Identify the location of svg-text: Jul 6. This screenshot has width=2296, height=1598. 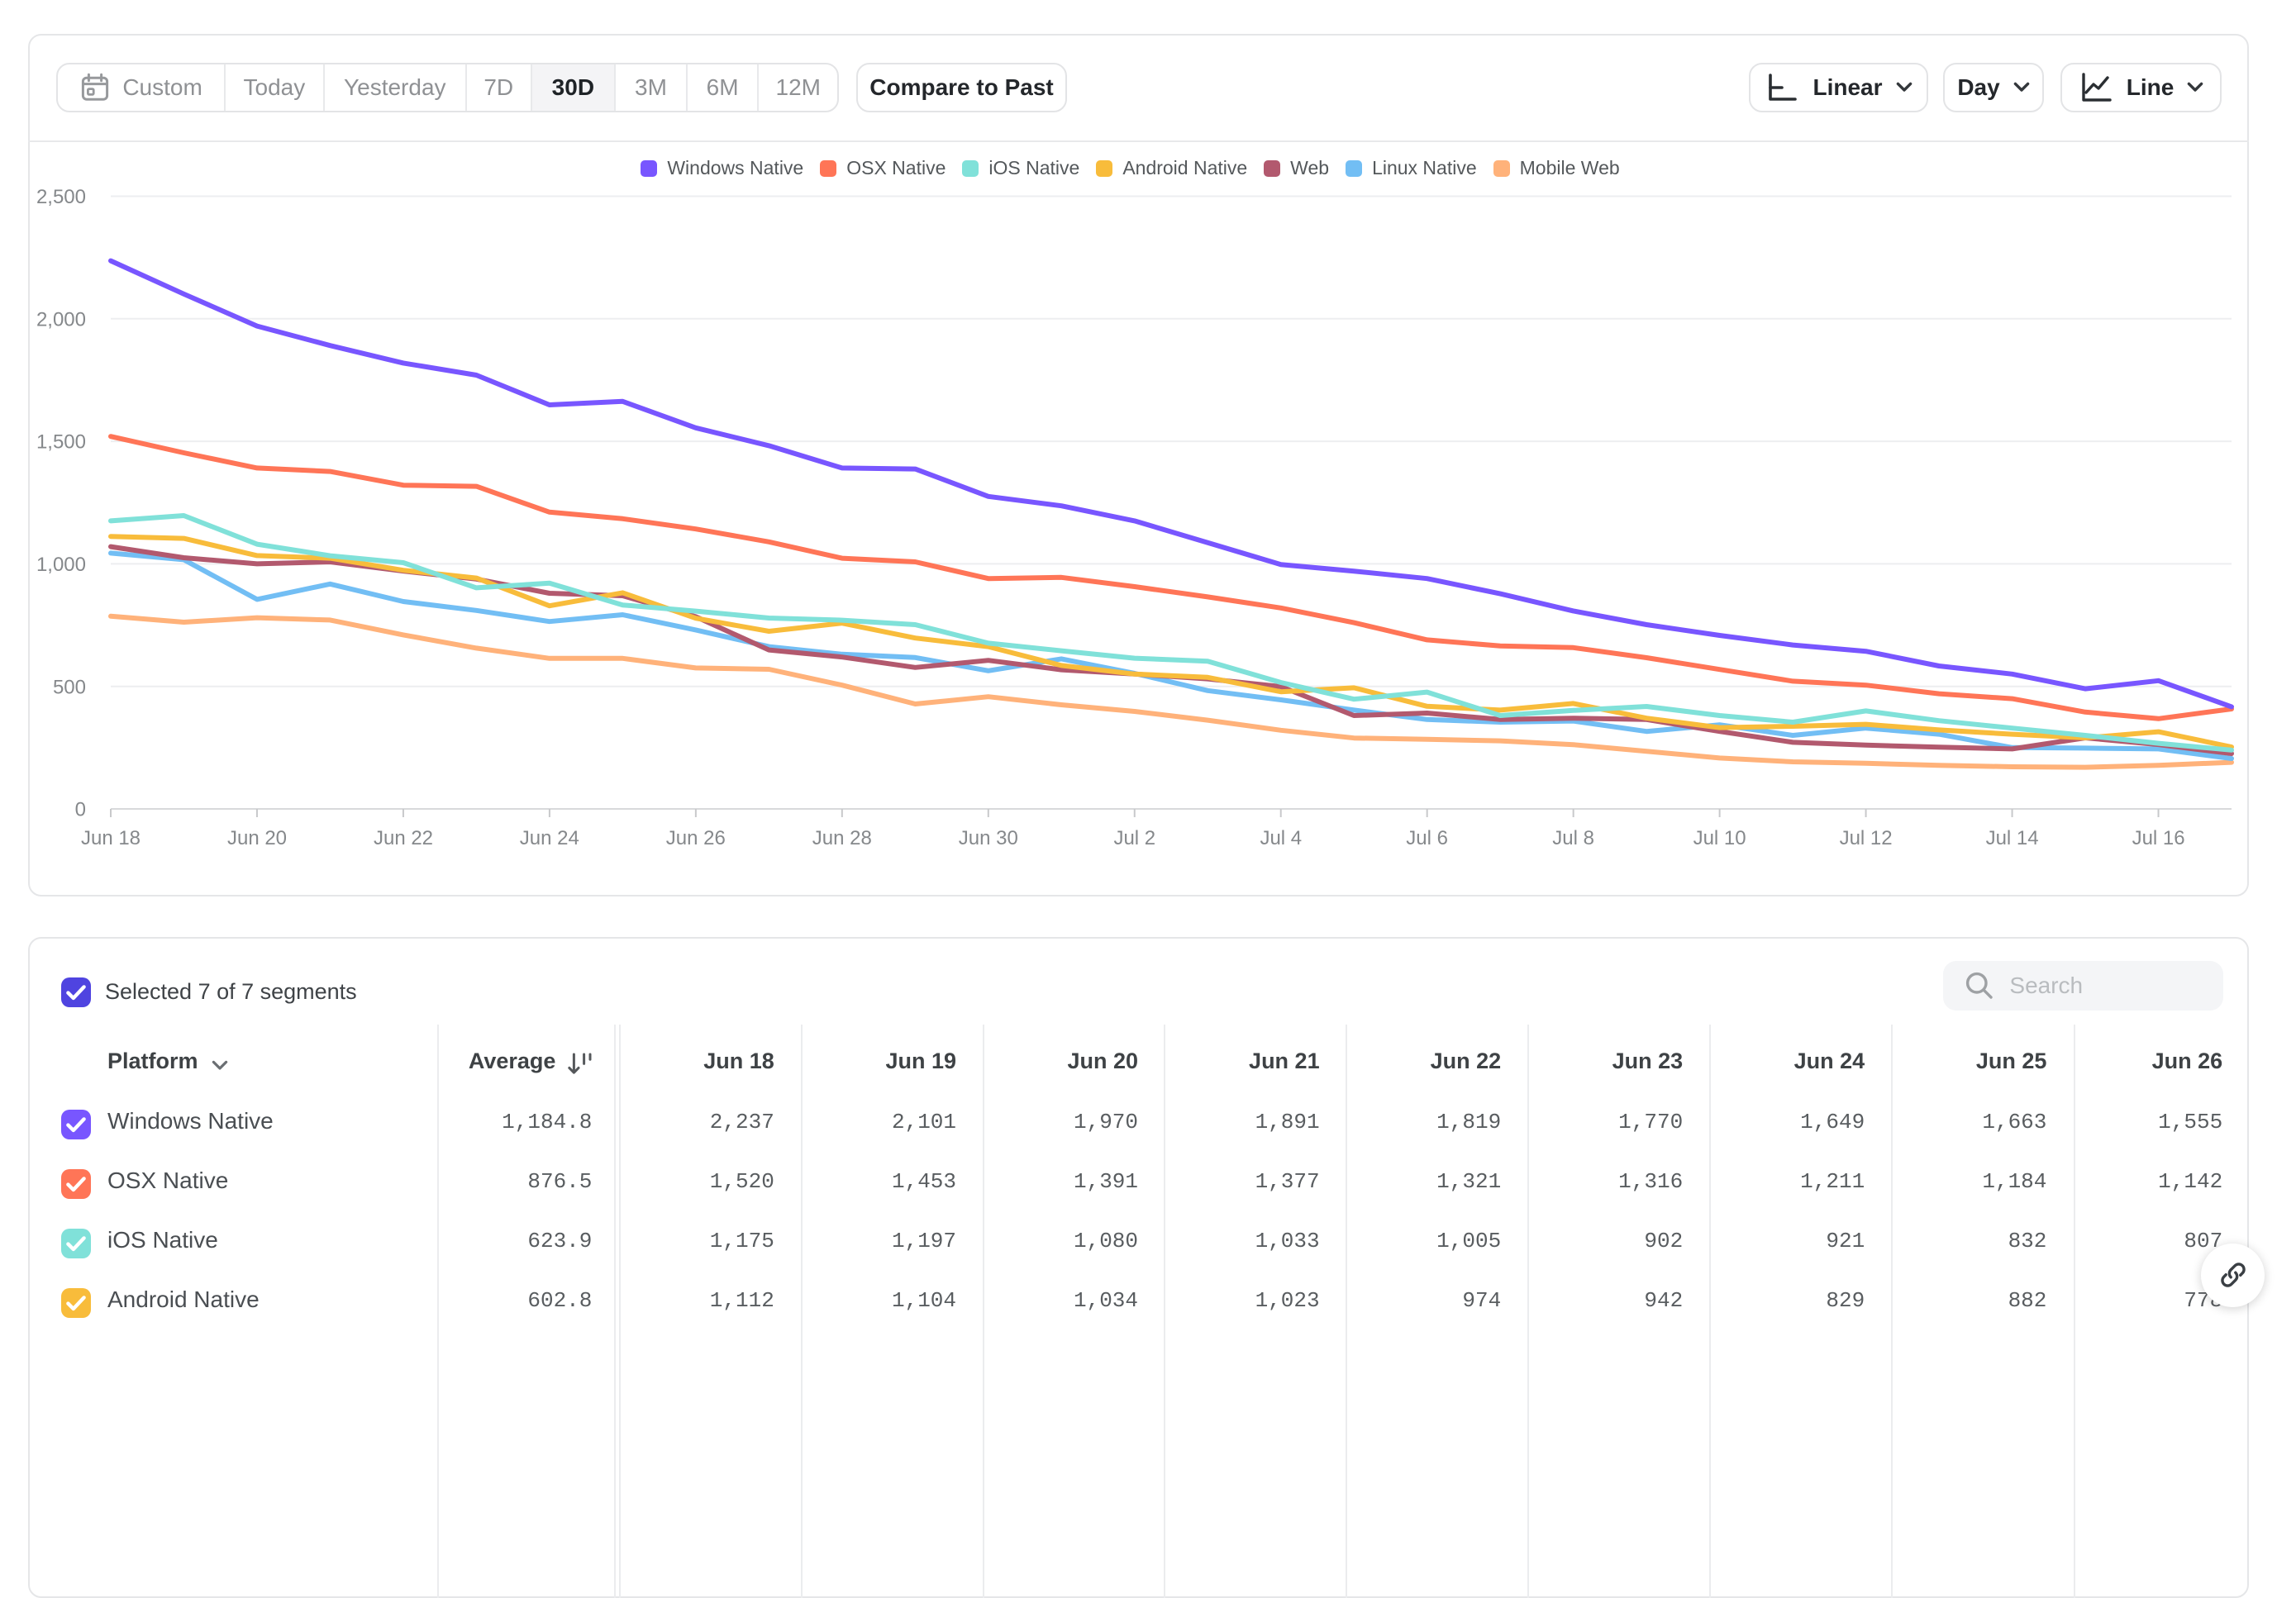
(1427, 838).